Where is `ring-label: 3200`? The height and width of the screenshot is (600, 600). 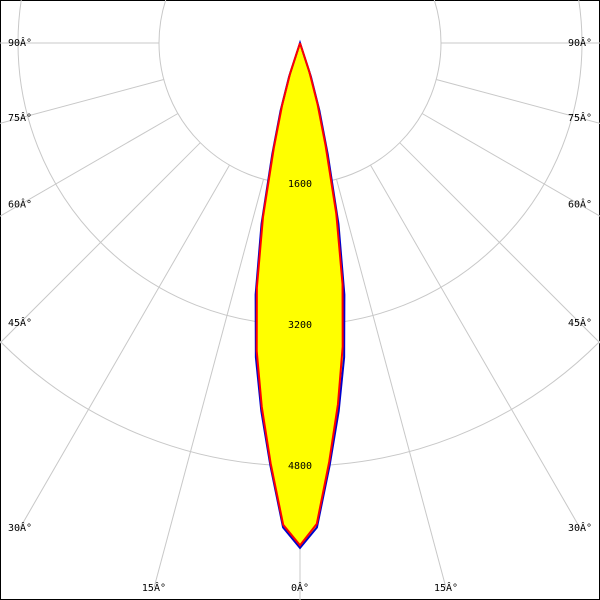 ring-label: 3200 is located at coordinates (300, 325).